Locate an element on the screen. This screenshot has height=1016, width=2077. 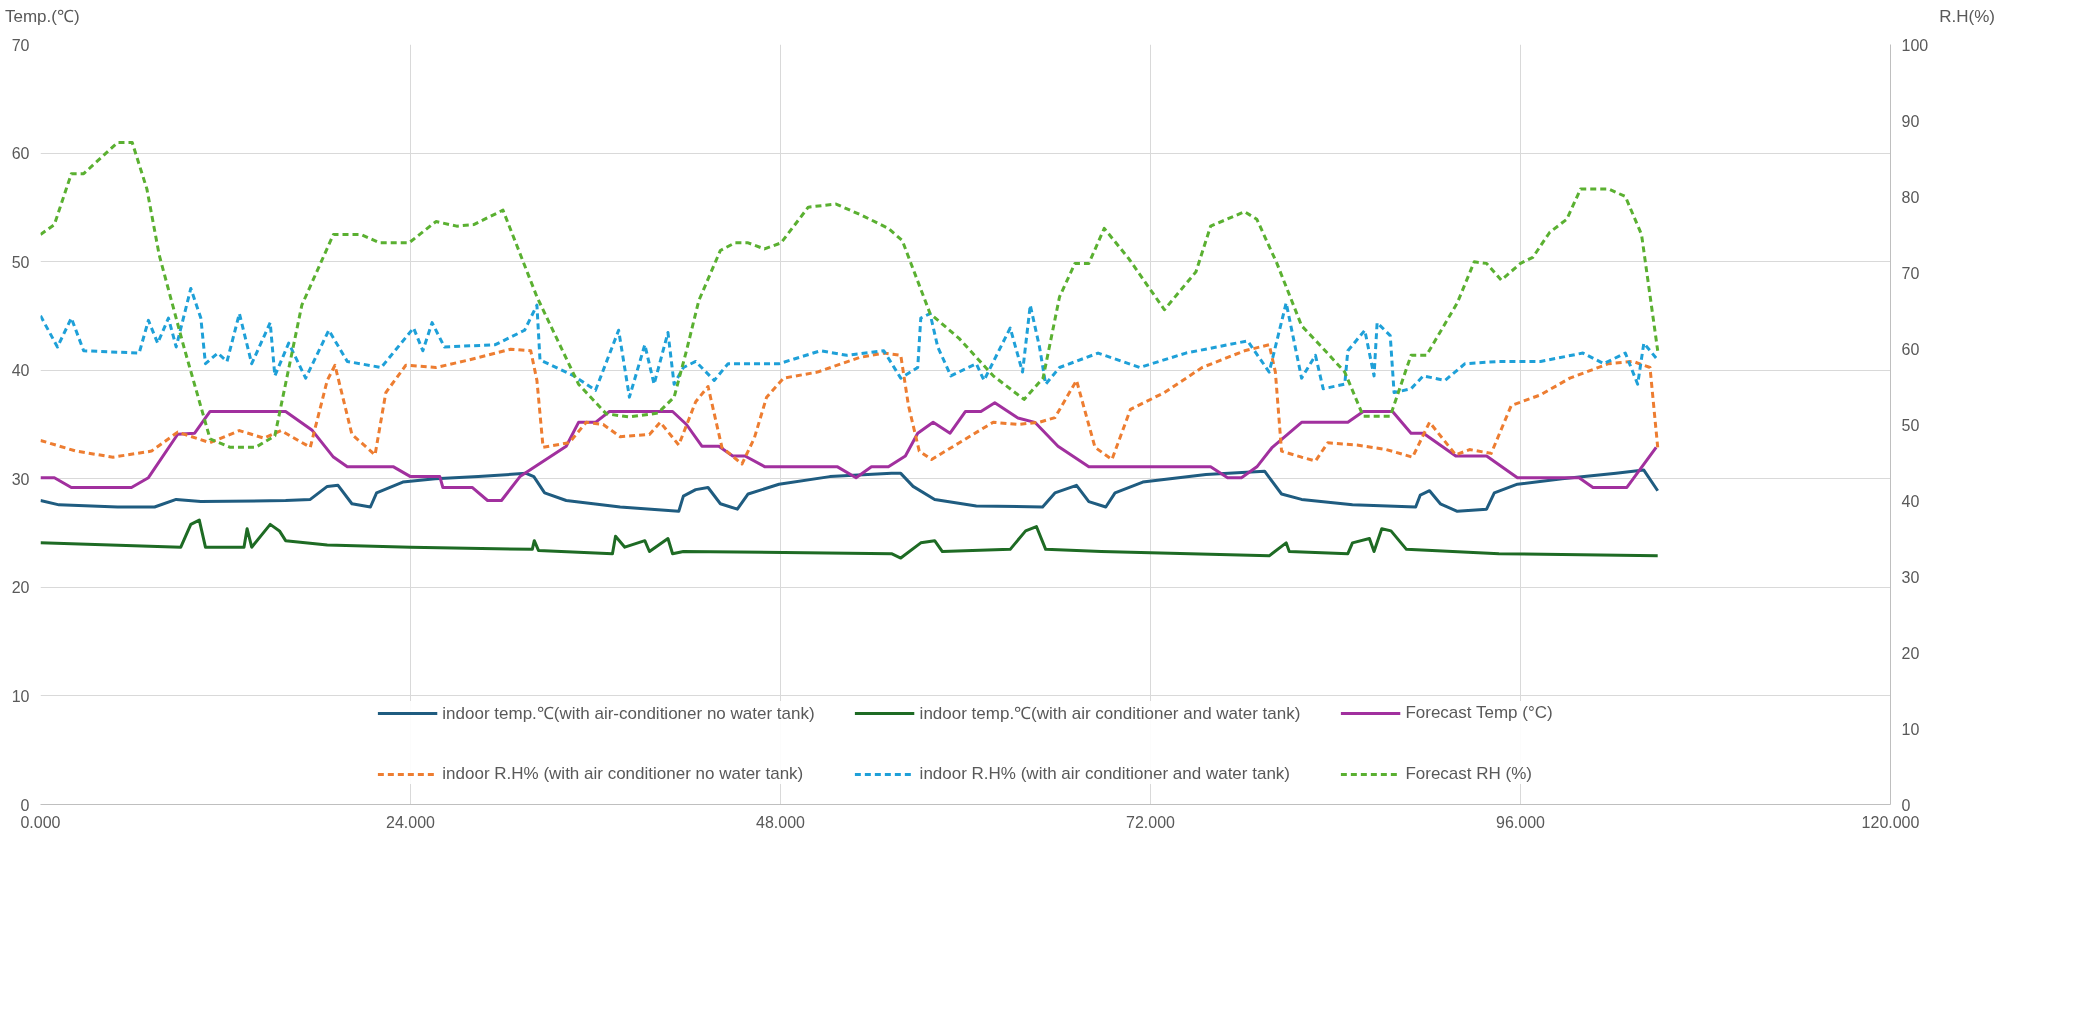
y-tick-label: 40 is located at coordinates (20, 371).